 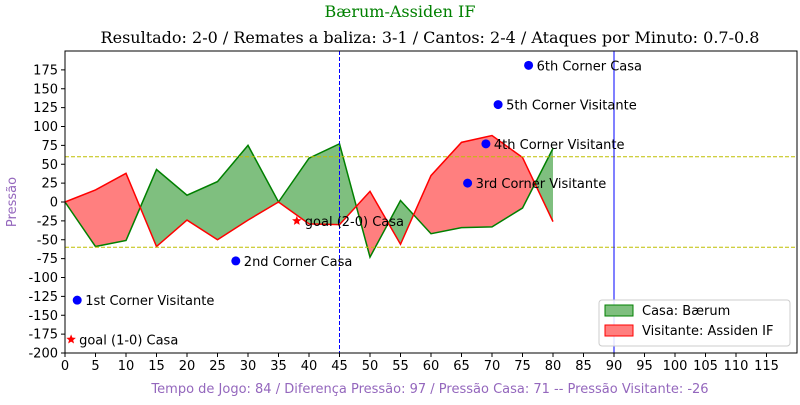 What do you see at coordinates (583, 366) in the screenshot?
I see `x-tick-label: 85` at bounding box center [583, 366].